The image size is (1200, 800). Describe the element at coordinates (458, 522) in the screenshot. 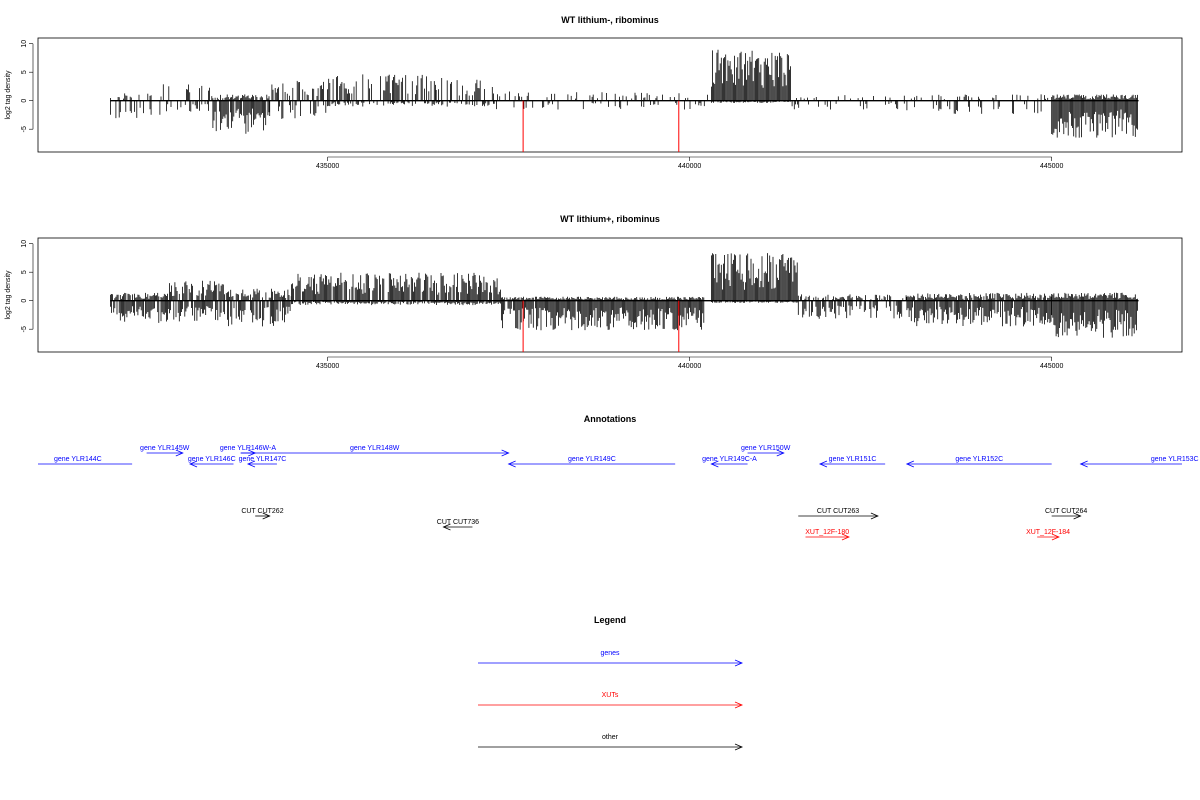

I see `cut-feature-label: CUT CUT736` at that location.